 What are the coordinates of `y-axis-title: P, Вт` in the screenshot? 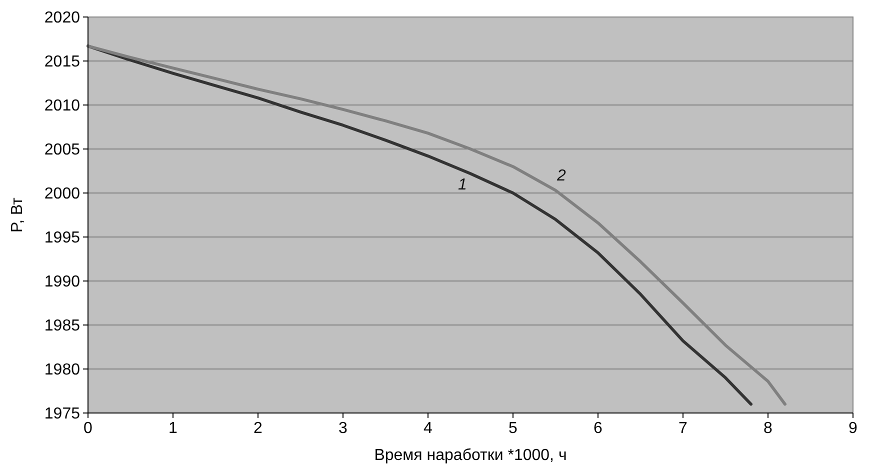 It's located at (17, 214).